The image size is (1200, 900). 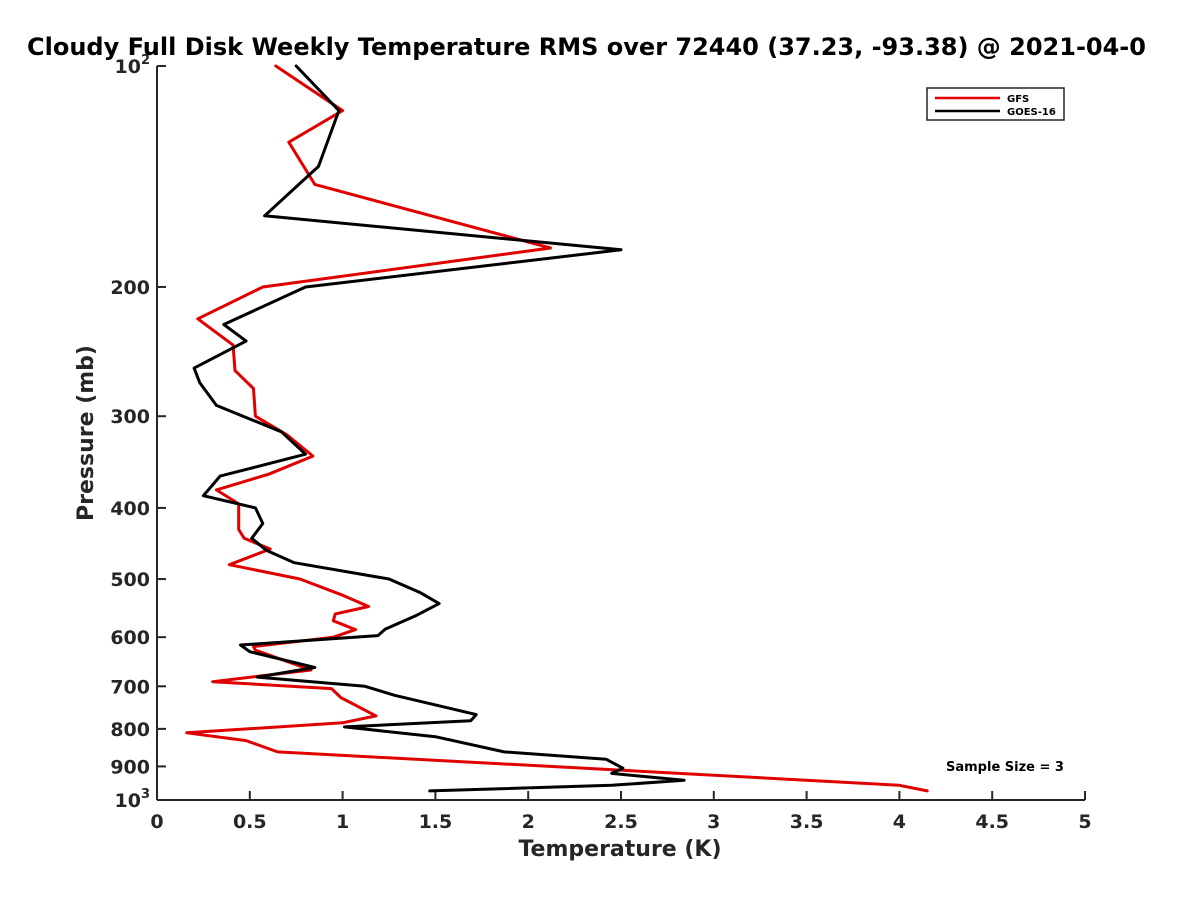 What do you see at coordinates (1084, 822) in the screenshot?
I see `x-tick-label: 5` at bounding box center [1084, 822].